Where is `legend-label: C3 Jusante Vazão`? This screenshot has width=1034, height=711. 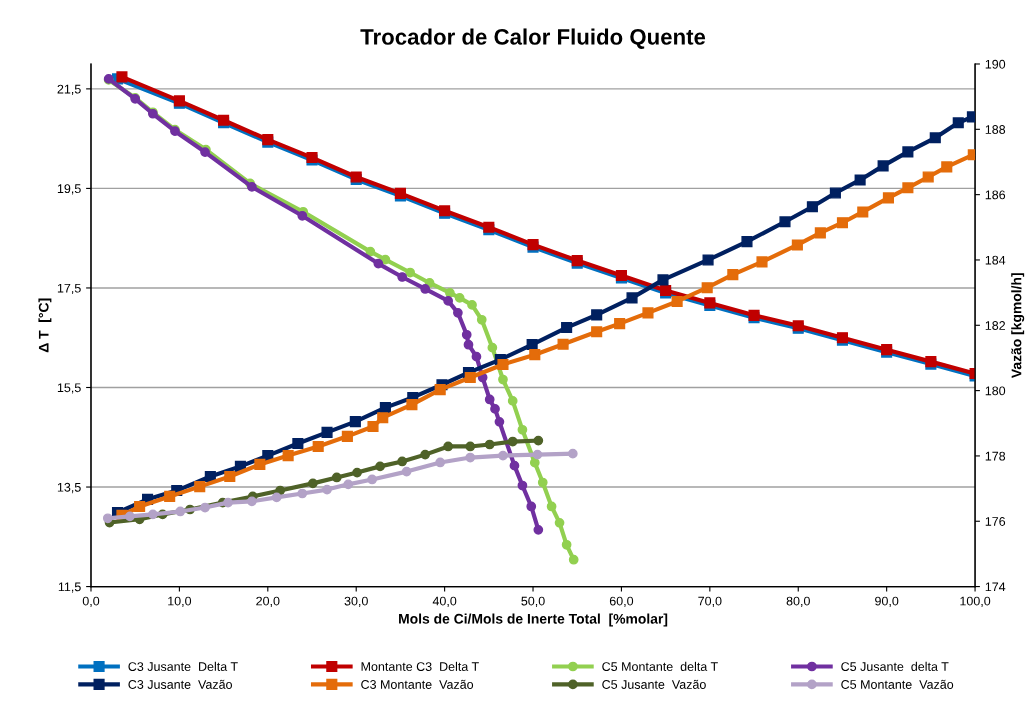
legend-label: C3 Jusante Vazão is located at coordinates (180, 684).